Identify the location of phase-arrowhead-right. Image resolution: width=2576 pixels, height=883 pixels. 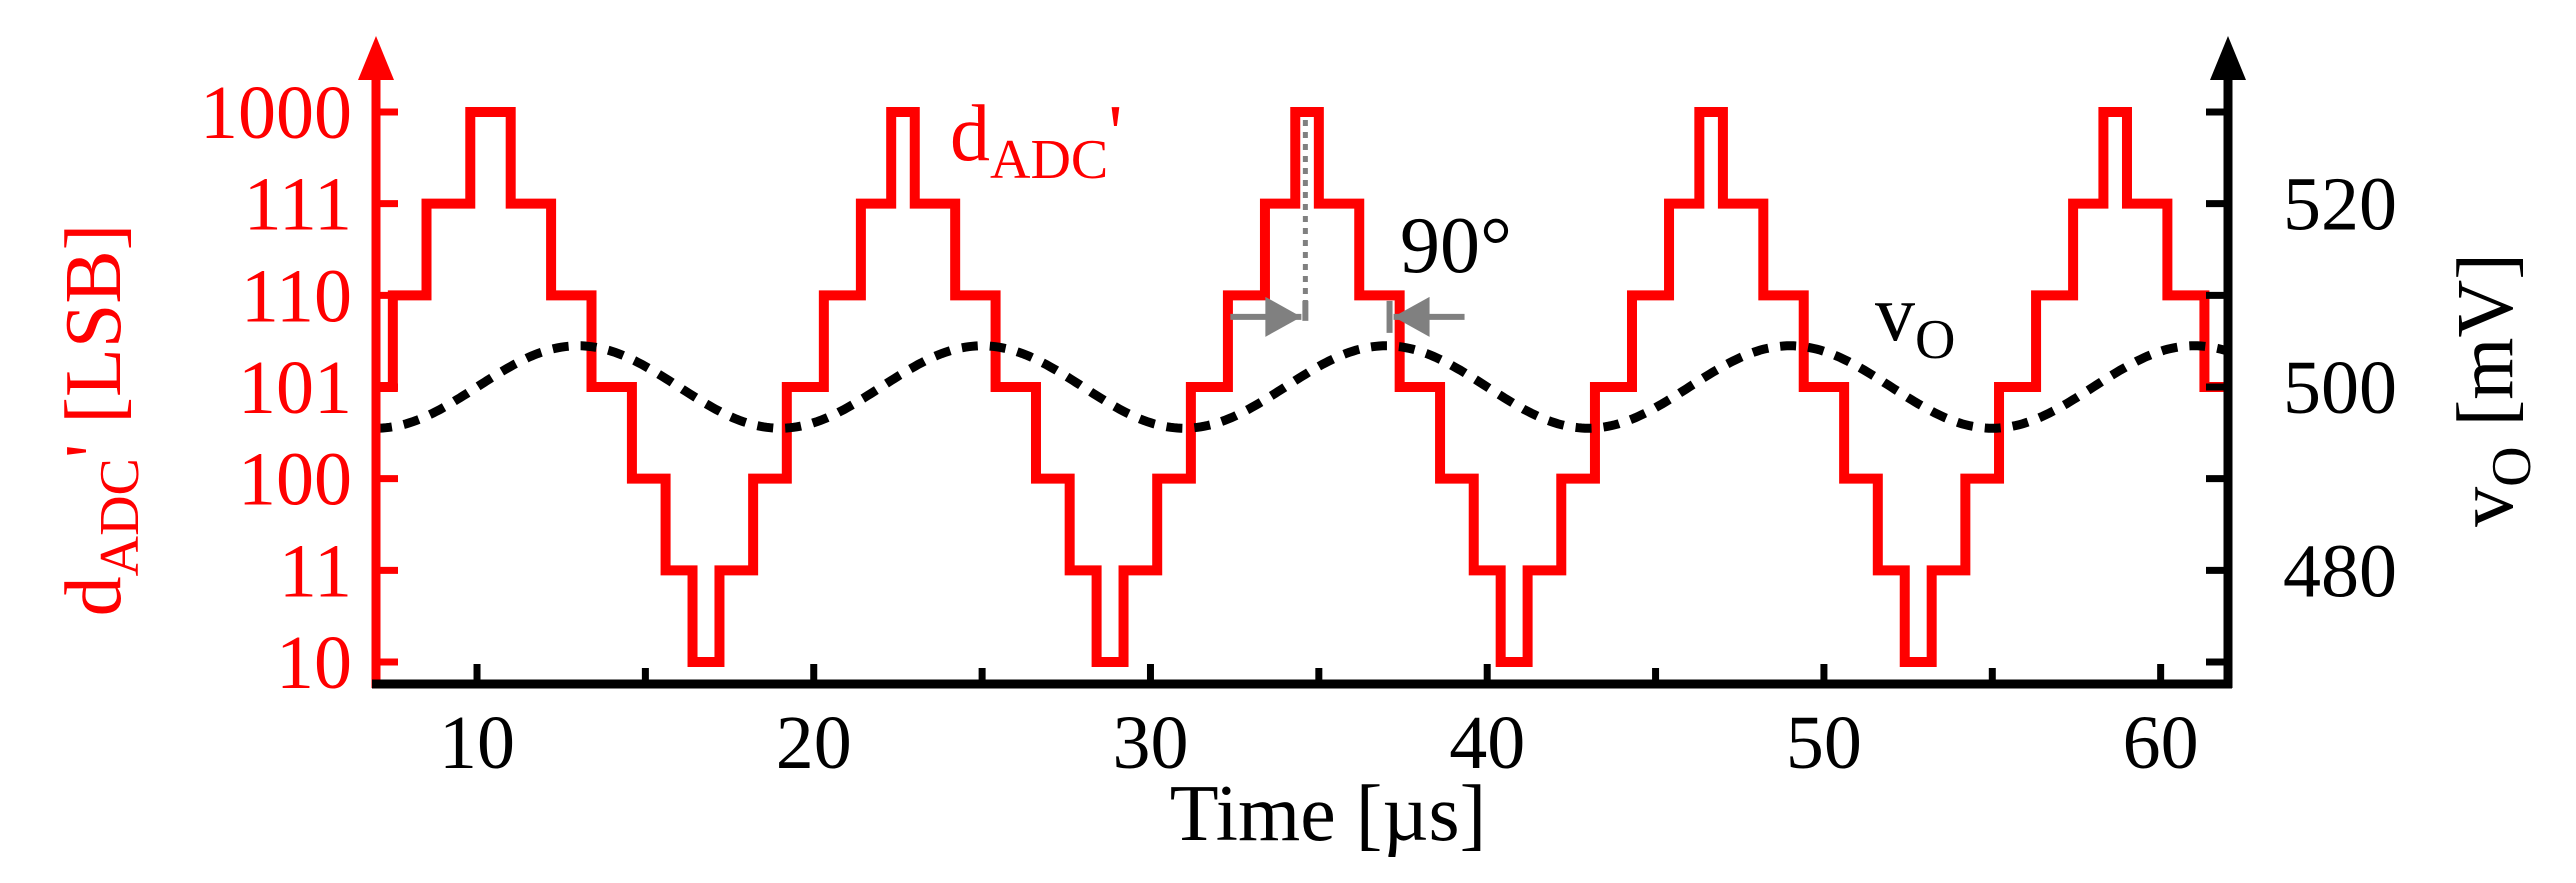
(1411, 316).